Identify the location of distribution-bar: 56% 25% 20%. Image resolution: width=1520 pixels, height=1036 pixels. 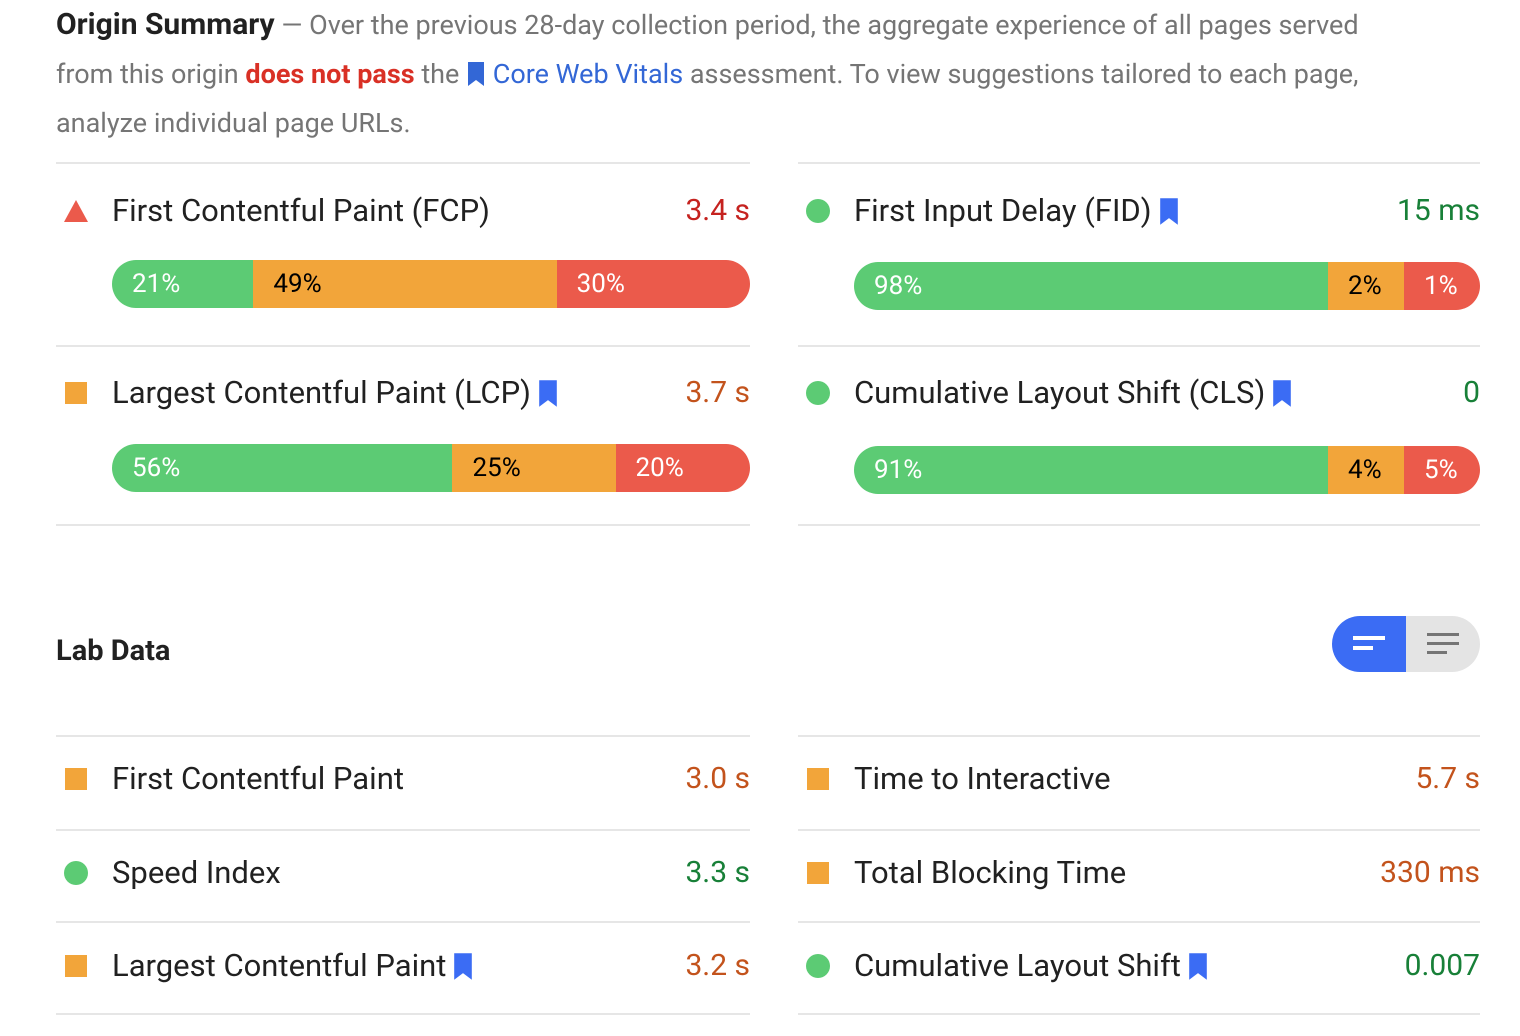
(431, 468).